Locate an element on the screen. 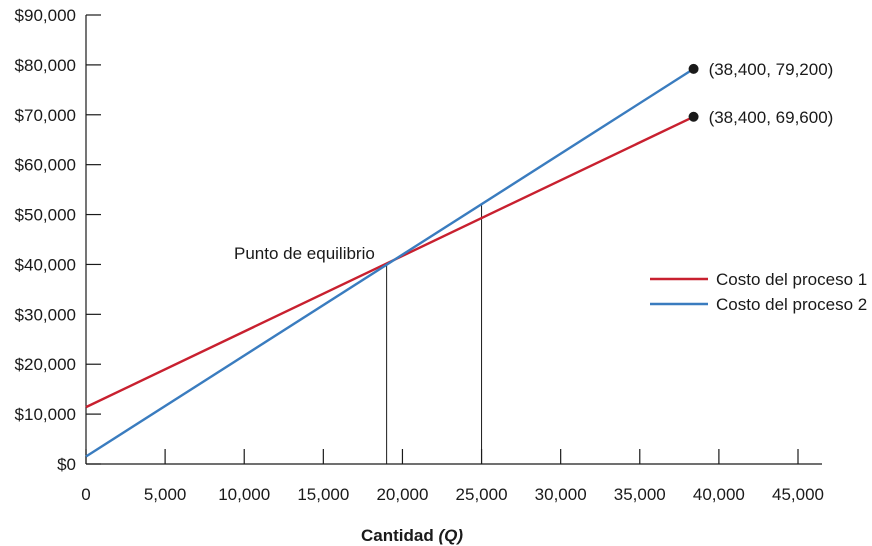 This screenshot has width=872, height=546. y-tick-label: $40,000 is located at coordinates (45, 264).